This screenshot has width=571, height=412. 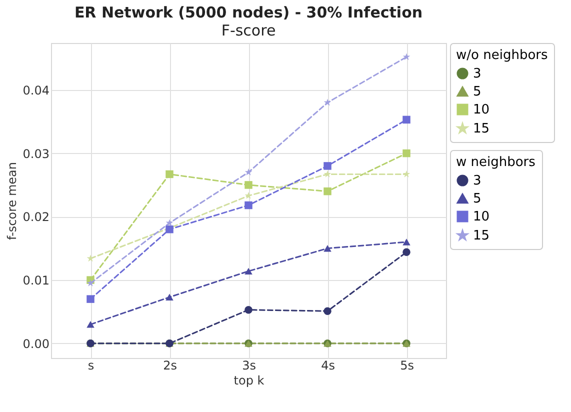 I want to click on y-tick-label: 0.02, so click(x=36, y=217).